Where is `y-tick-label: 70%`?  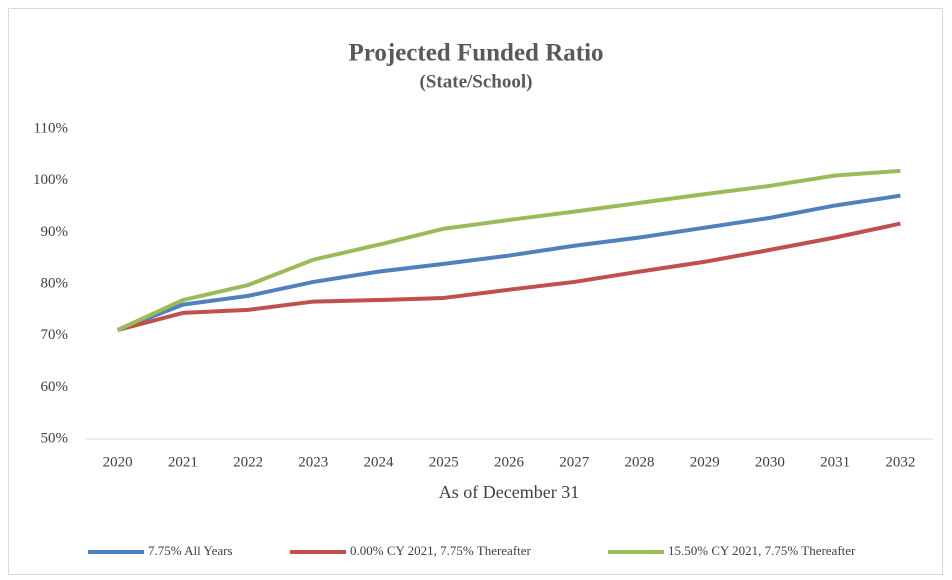 y-tick-label: 70% is located at coordinates (55, 335).